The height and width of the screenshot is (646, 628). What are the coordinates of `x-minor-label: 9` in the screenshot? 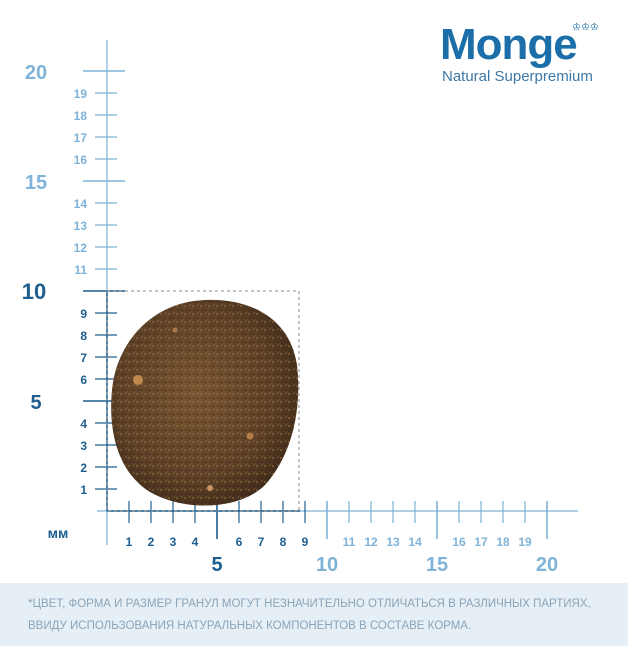 It's located at (305, 542).